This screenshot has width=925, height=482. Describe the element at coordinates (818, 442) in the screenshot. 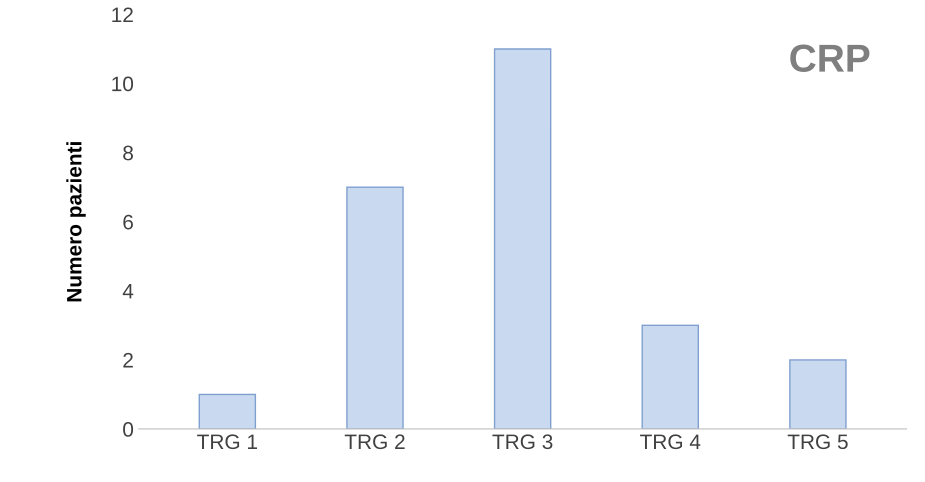

I see `x-tick-label: TRG 5` at that location.